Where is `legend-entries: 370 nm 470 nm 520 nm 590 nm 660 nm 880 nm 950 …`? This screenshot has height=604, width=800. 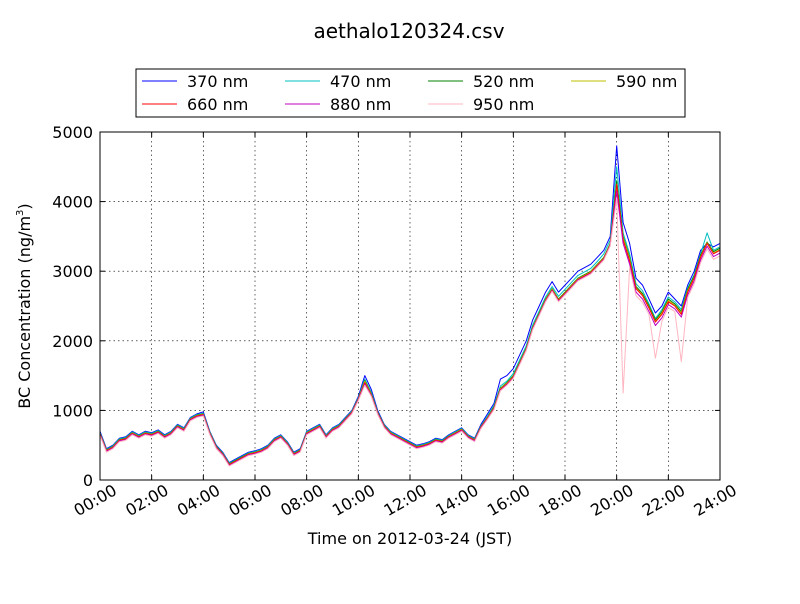
legend-entries: 370 nm 470 nm 520 nm 590 nm 660 nm 880 nm 950 … is located at coordinates (409, 93).